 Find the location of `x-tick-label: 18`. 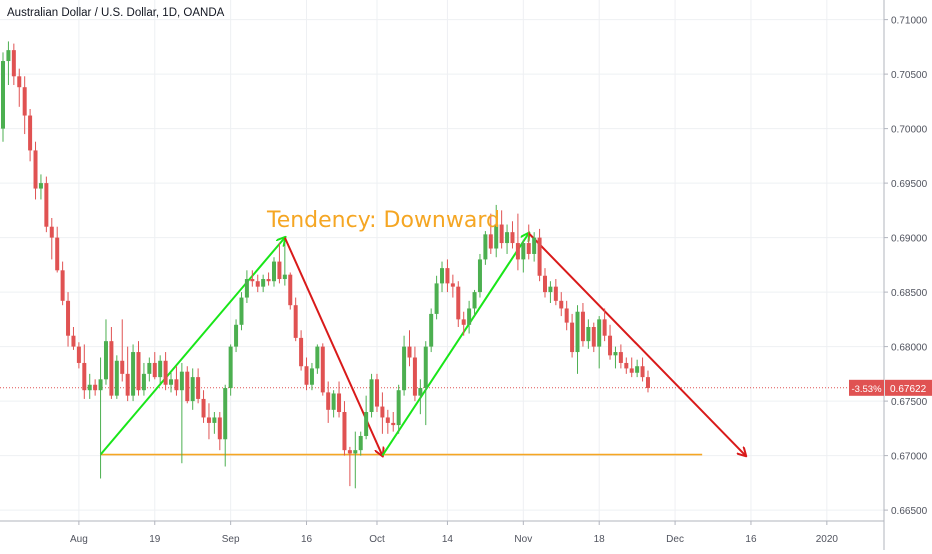

x-tick-label: 18 is located at coordinates (600, 539).